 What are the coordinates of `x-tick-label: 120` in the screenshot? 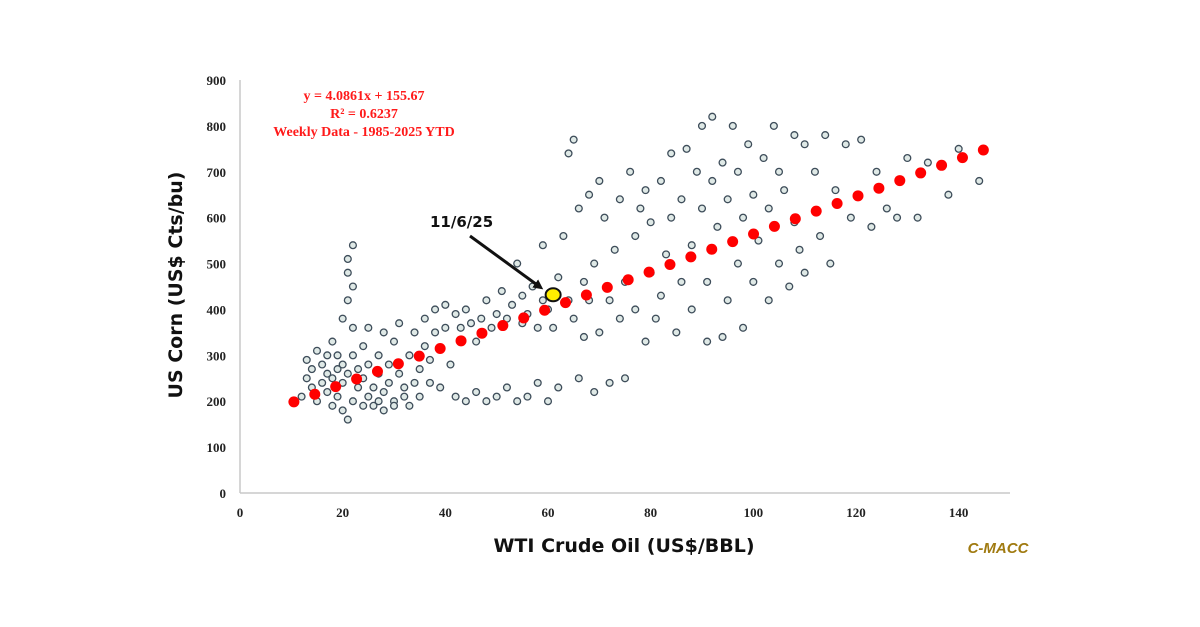 It's located at (856, 512).